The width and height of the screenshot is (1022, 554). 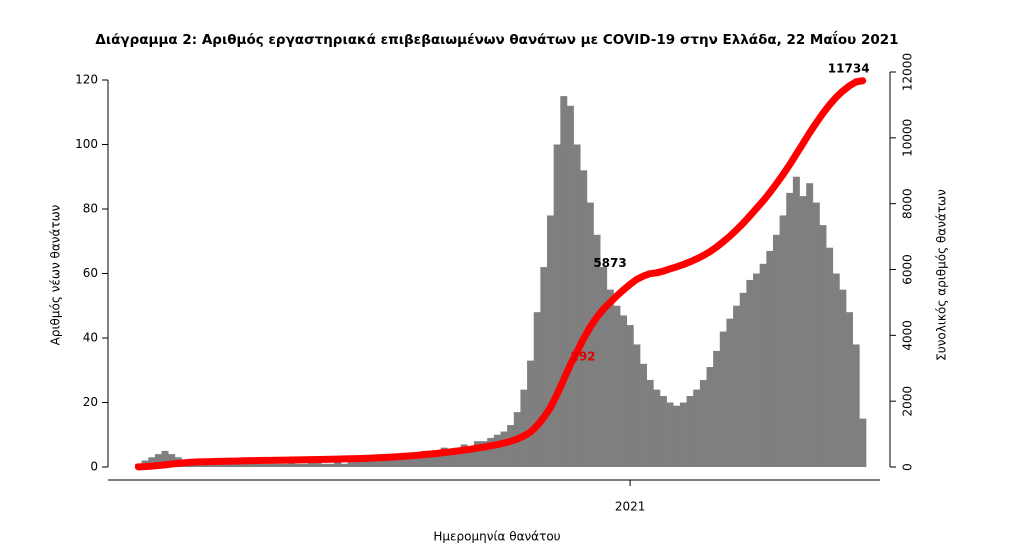 What do you see at coordinates (86, 80) in the screenshot?
I see `y-tick-label: 120` at bounding box center [86, 80].